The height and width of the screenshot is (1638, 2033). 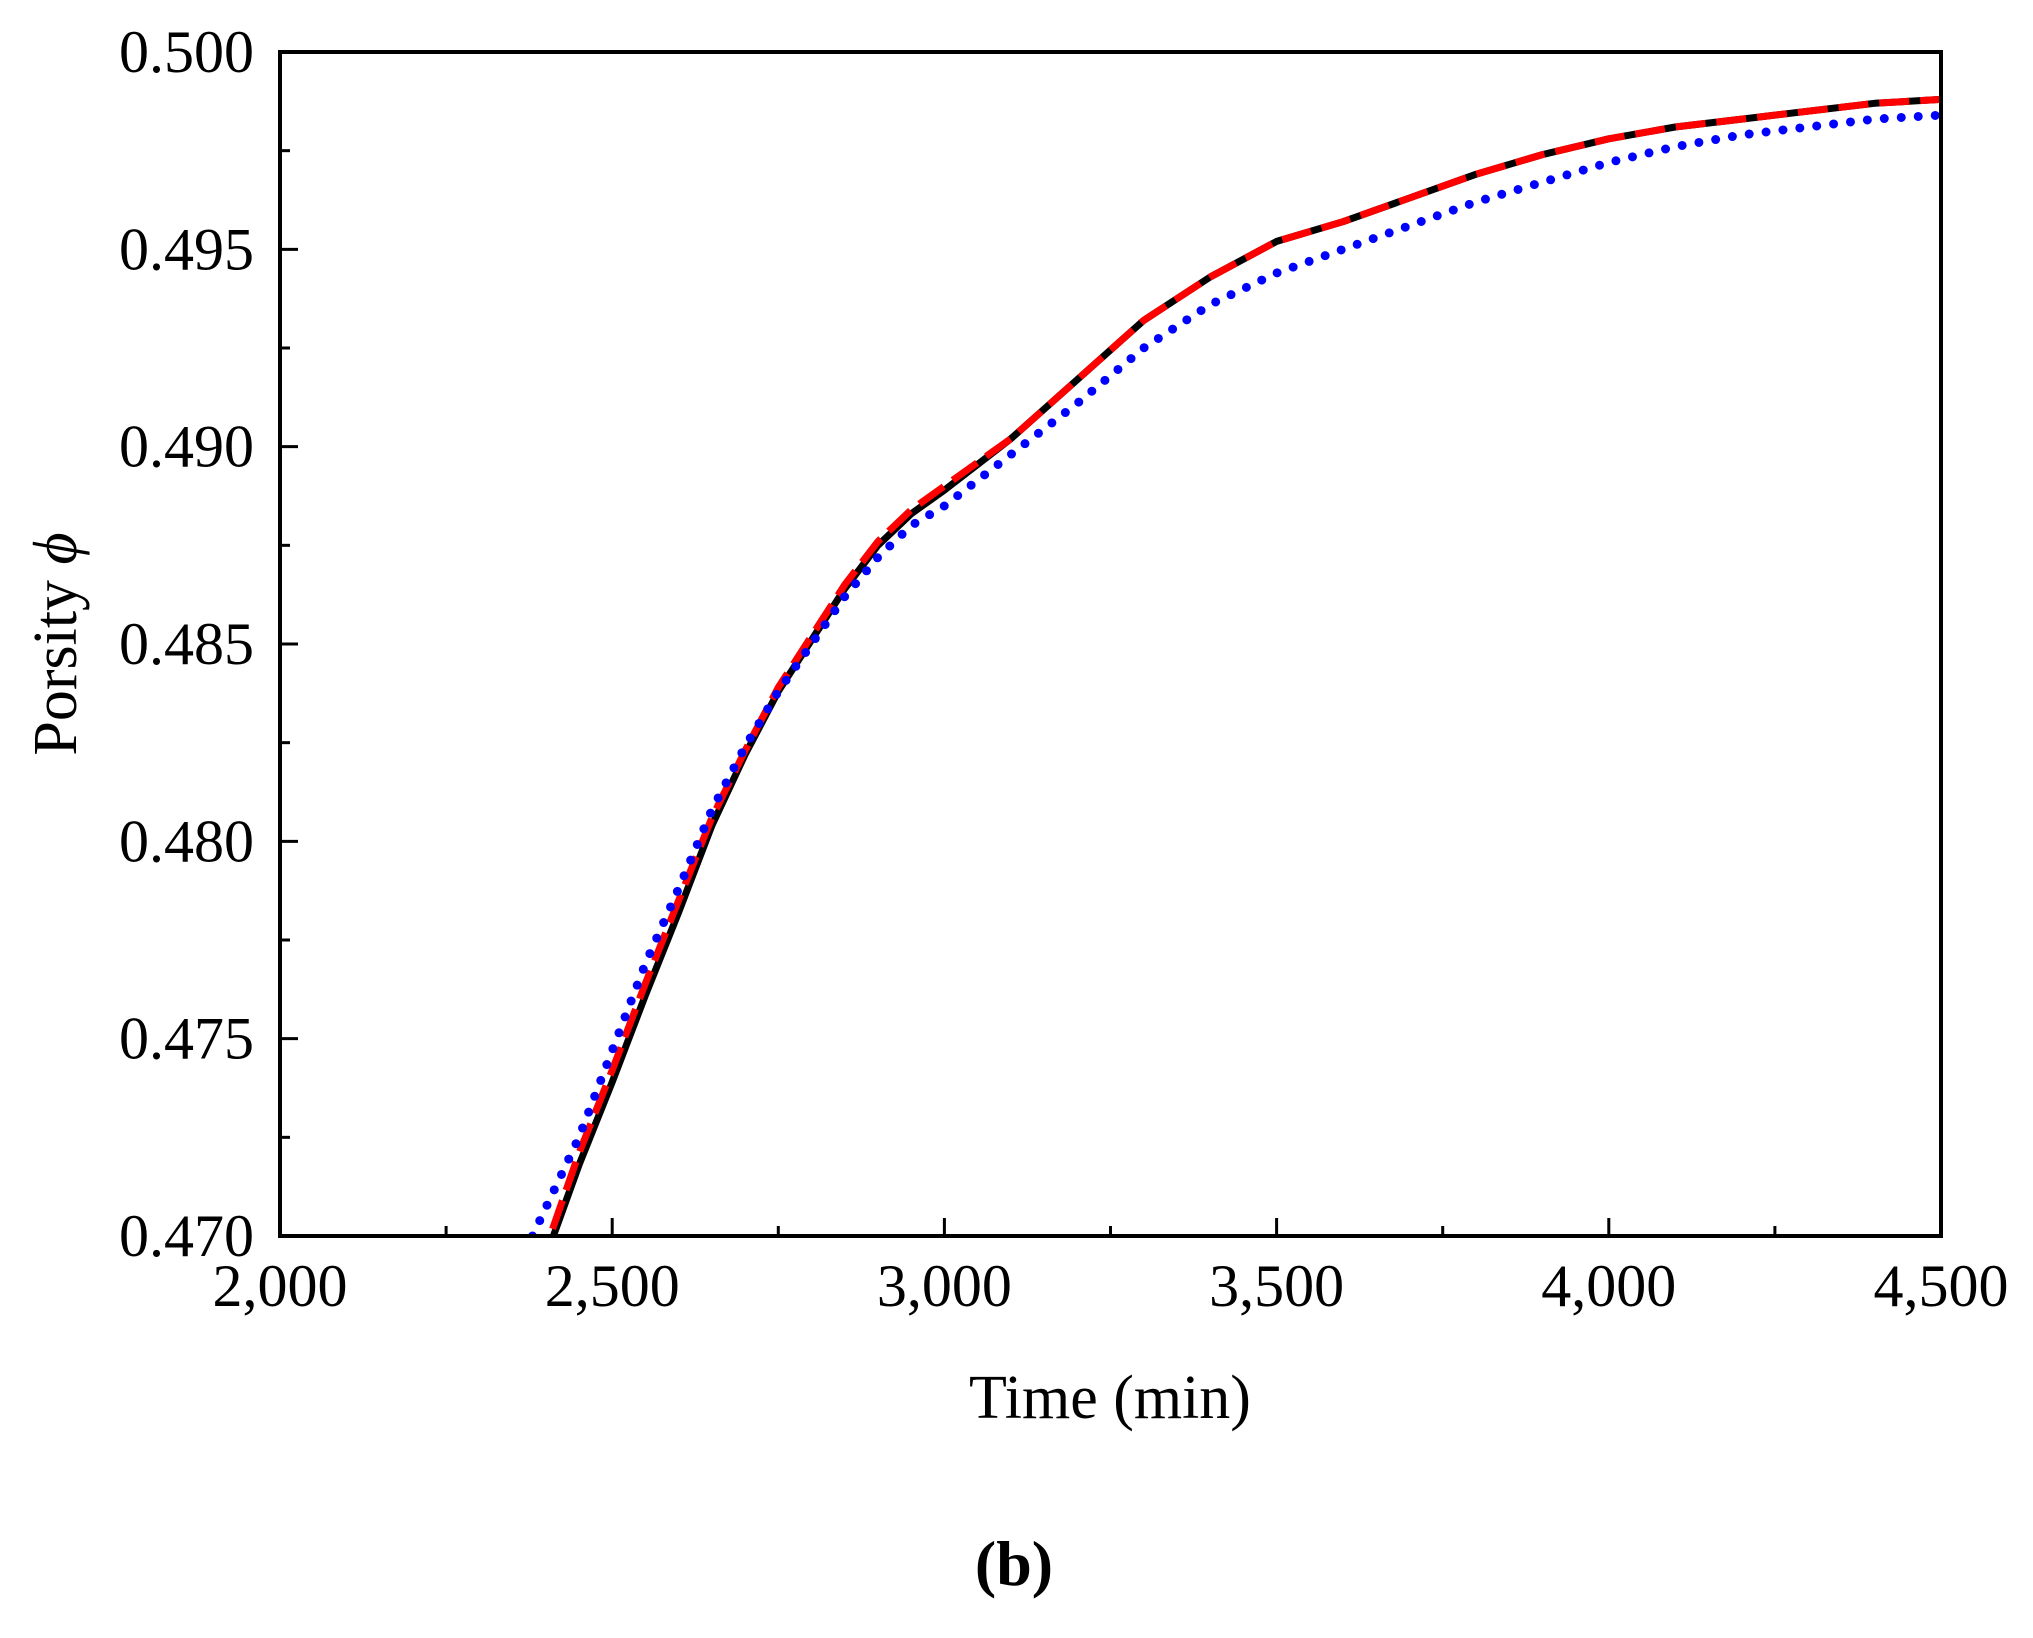 I want to click on y-tick-label: 0.470, so click(x=186, y=1236).